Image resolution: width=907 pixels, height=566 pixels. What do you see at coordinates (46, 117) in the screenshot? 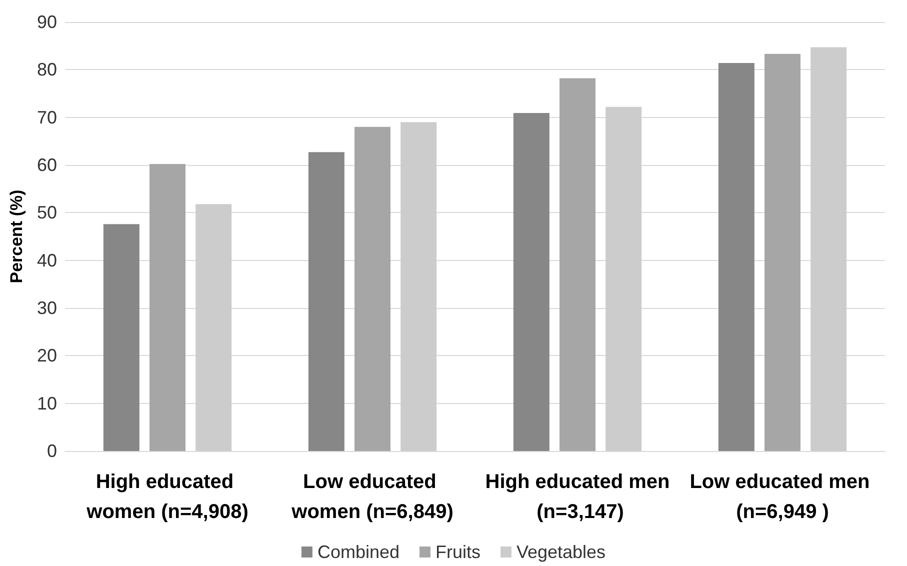
I see `y-tick-label: 70` at bounding box center [46, 117].